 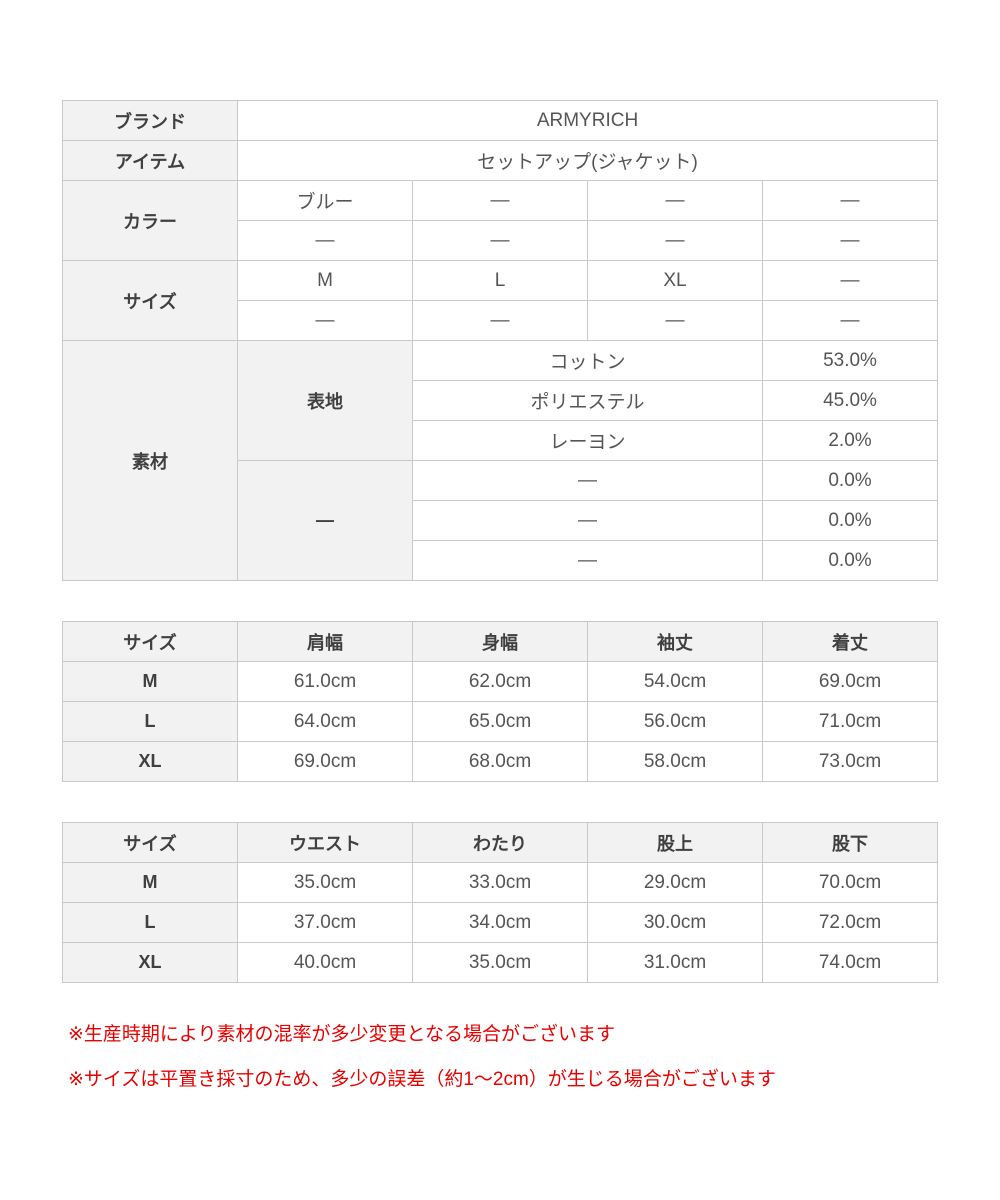 I want to click on table-header-row: サイズ 肩幅 身幅 袖丈 着丈, so click(x=500, y=641).